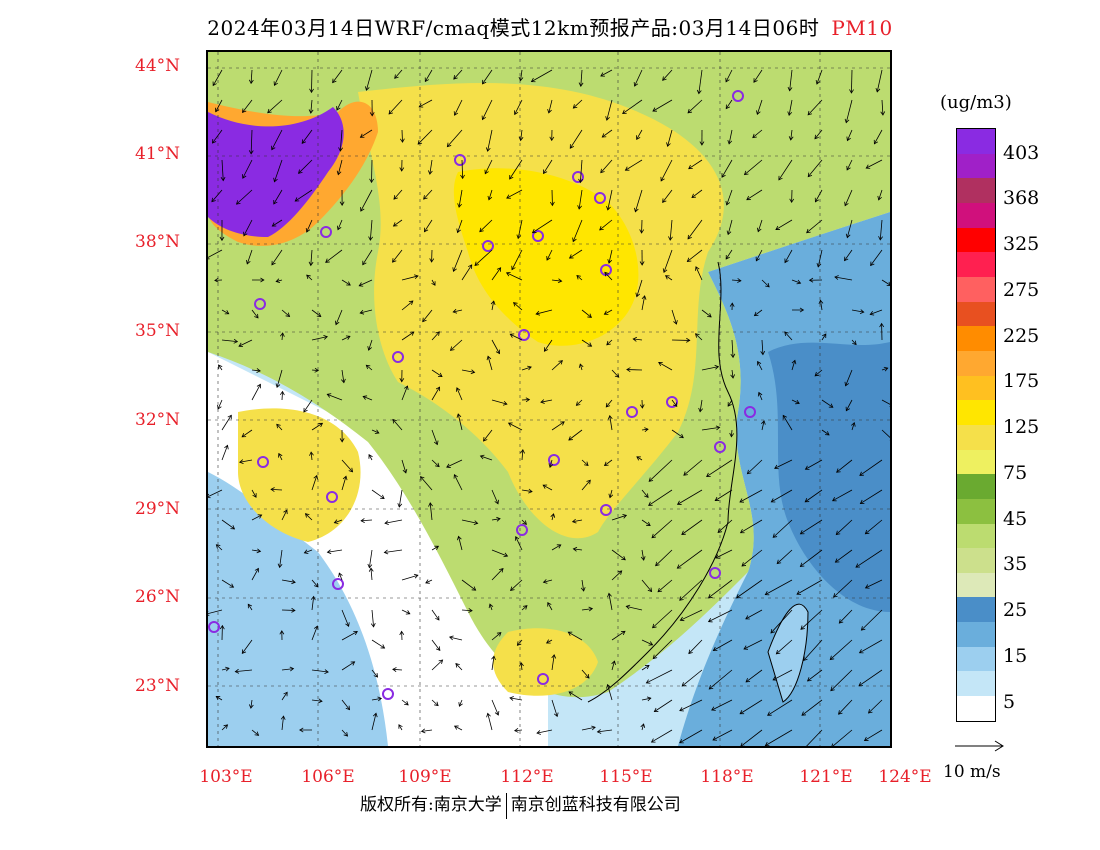 This screenshot has width=1100, height=850. What do you see at coordinates (158, 242) in the screenshot?
I see `lat-label: 38°N` at bounding box center [158, 242].